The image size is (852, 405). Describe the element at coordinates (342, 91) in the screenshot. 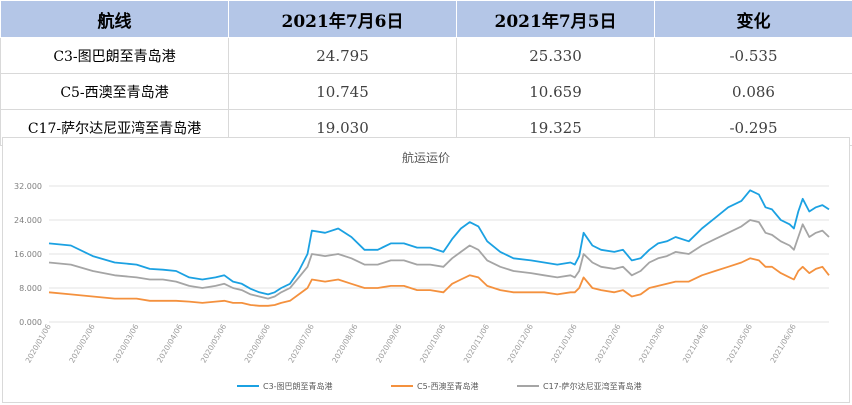

I see `value-date-1: 10.745` at that location.